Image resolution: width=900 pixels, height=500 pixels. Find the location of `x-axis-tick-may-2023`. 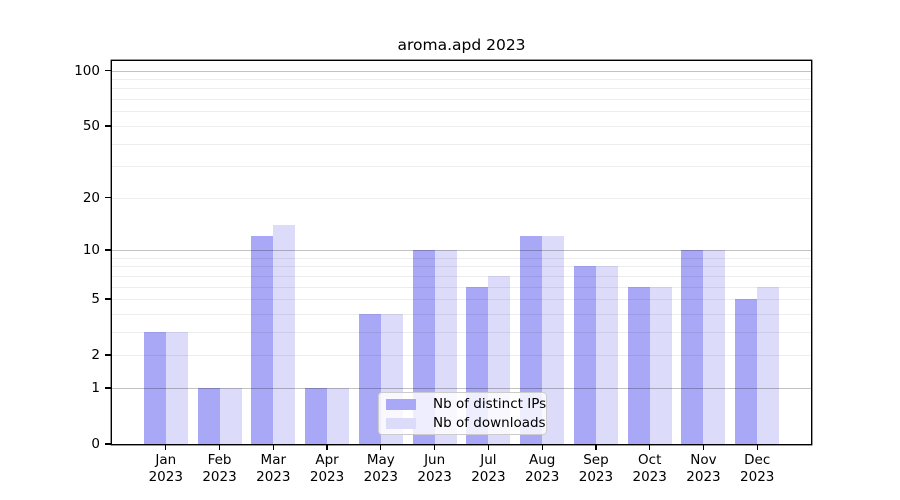

x-axis-tick-may-2023 is located at coordinates (381, 448).